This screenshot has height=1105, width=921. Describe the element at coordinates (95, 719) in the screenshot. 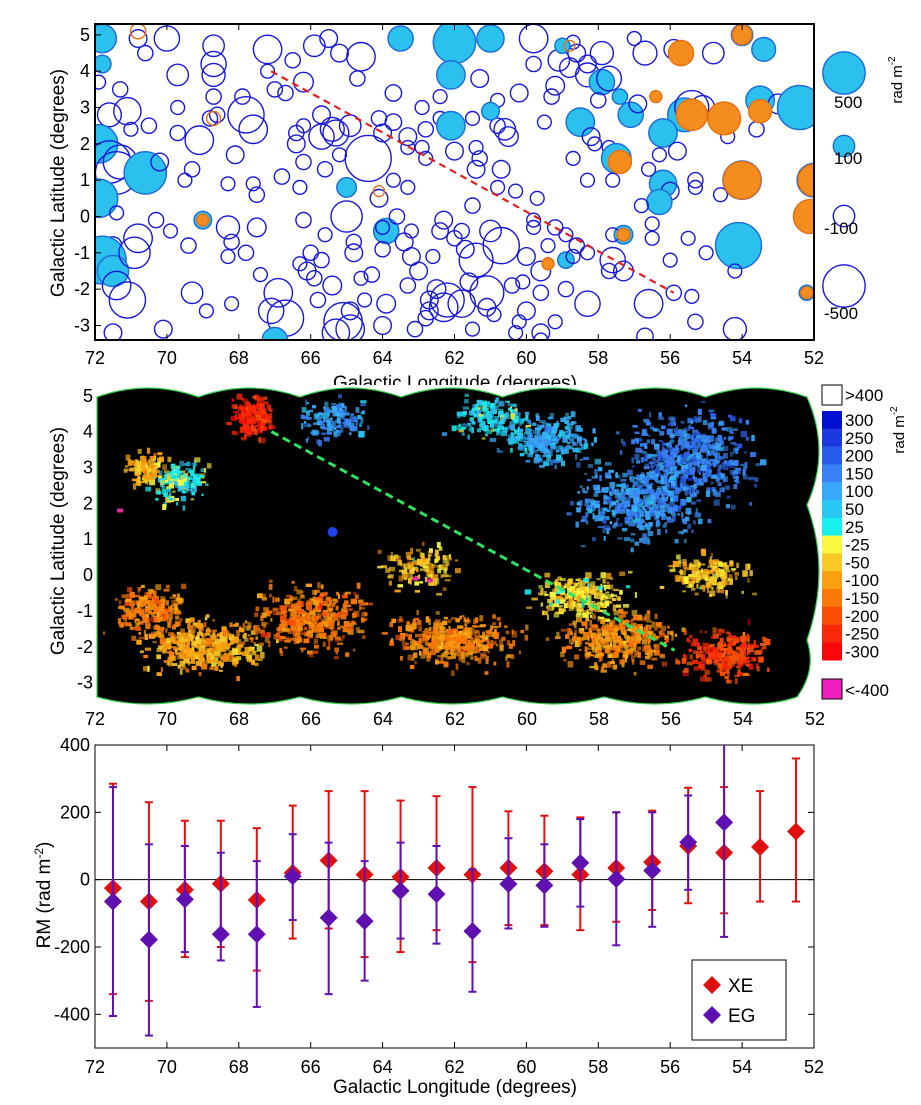

I see `x-tick-label: 72` at that location.